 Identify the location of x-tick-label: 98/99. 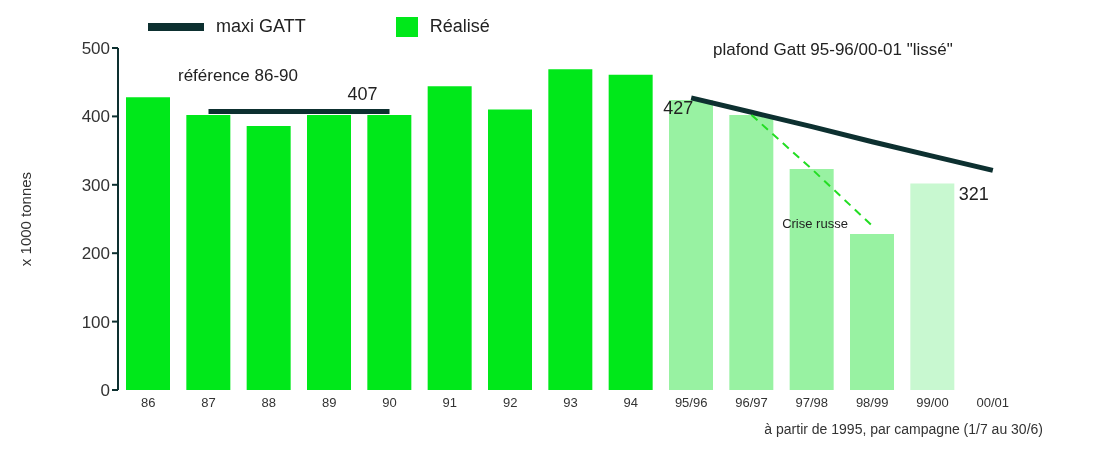
(872, 403).